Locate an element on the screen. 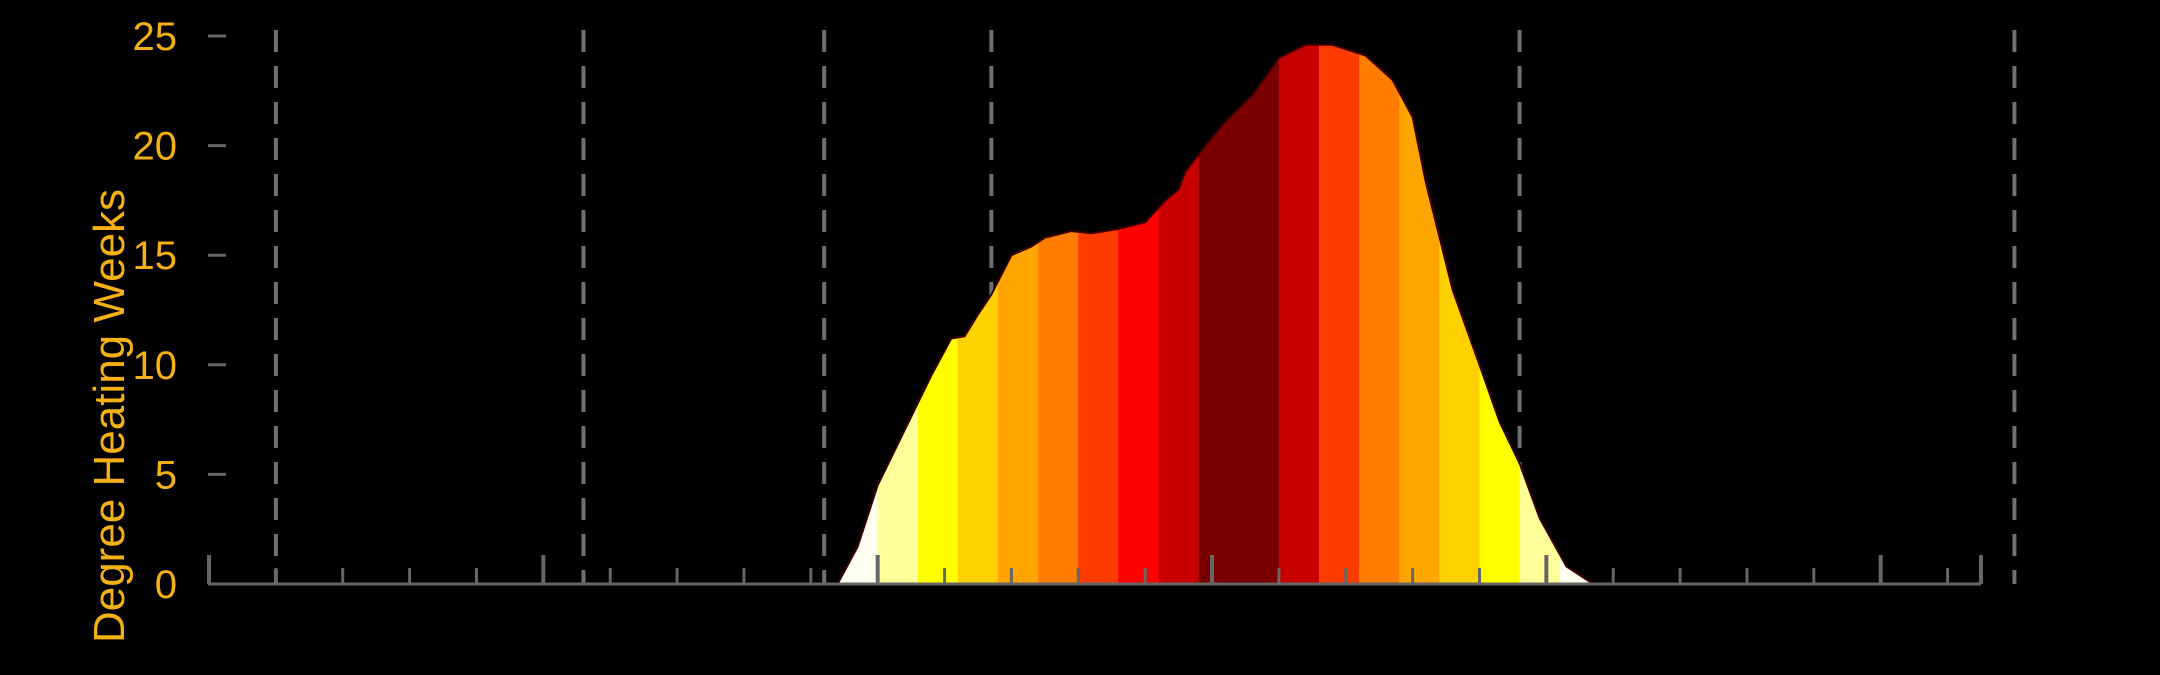  y-axis-title: Degree Heating Weeks is located at coordinates (109, 416).